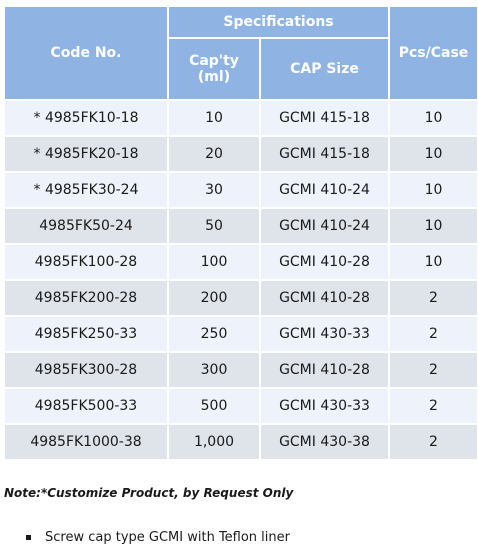 The image size is (478, 555). I want to click on cell-code: * 4985FK10-18, so click(86, 118).